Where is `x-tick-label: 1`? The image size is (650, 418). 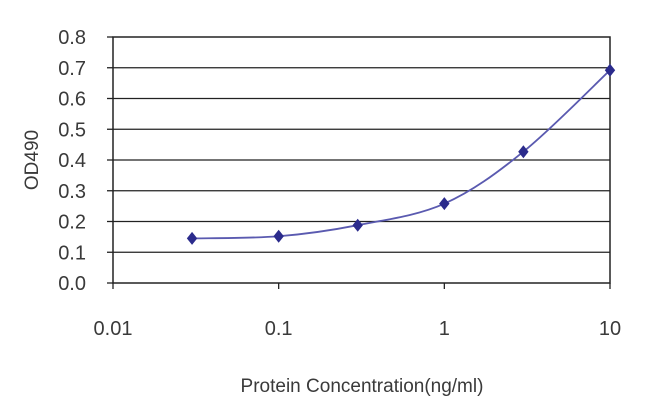
x-tick-label: 1 is located at coordinates (444, 329).